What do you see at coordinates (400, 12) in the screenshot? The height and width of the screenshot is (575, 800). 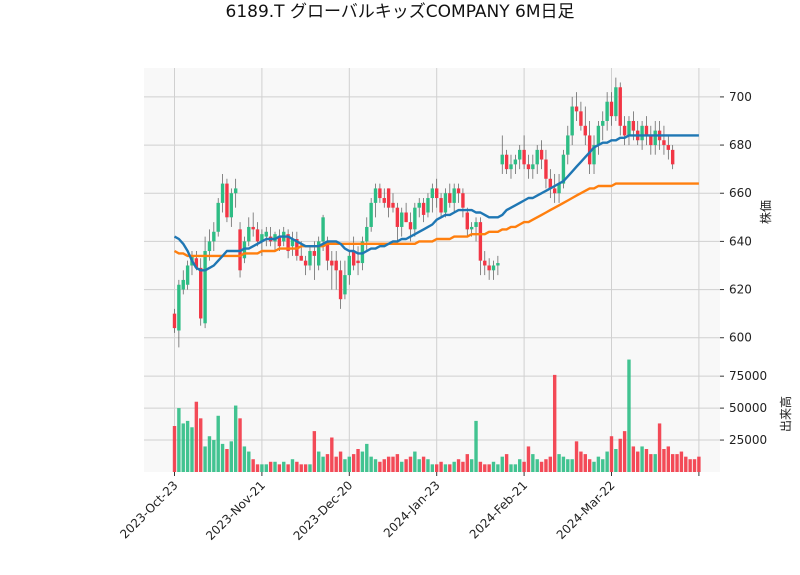 I see `chart-title: 6189.T グローバルキッズCOMPANY 6M日足` at bounding box center [400, 12].